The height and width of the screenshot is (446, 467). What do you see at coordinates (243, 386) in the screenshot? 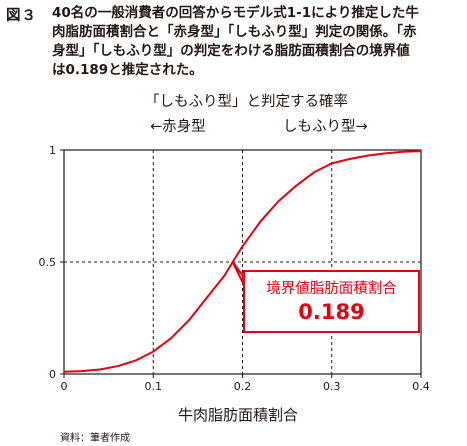
I see `x-tick-label: 0.2` at bounding box center [243, 386].